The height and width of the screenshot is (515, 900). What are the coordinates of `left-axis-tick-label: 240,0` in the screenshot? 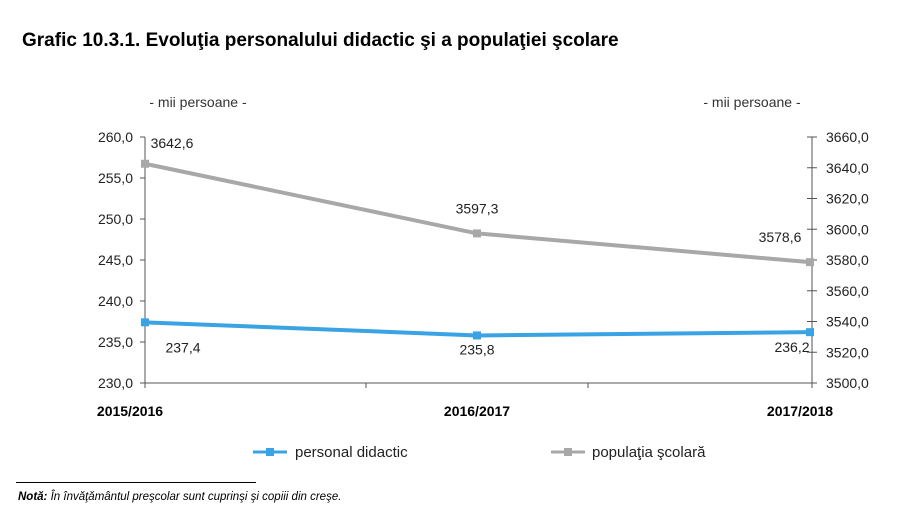 It's located at (115, 301).